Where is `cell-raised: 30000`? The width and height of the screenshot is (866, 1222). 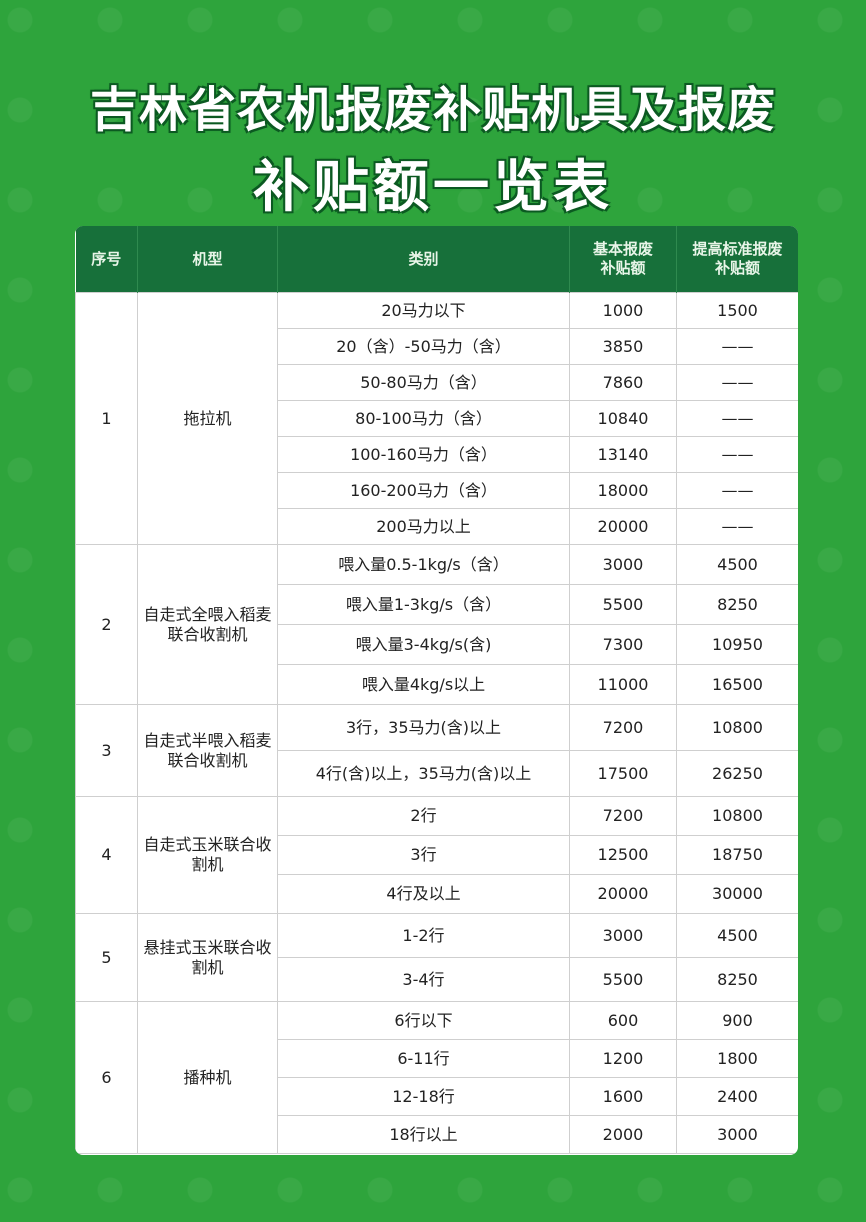 cell-raised: 30000 is located at coordinates (737, 894).